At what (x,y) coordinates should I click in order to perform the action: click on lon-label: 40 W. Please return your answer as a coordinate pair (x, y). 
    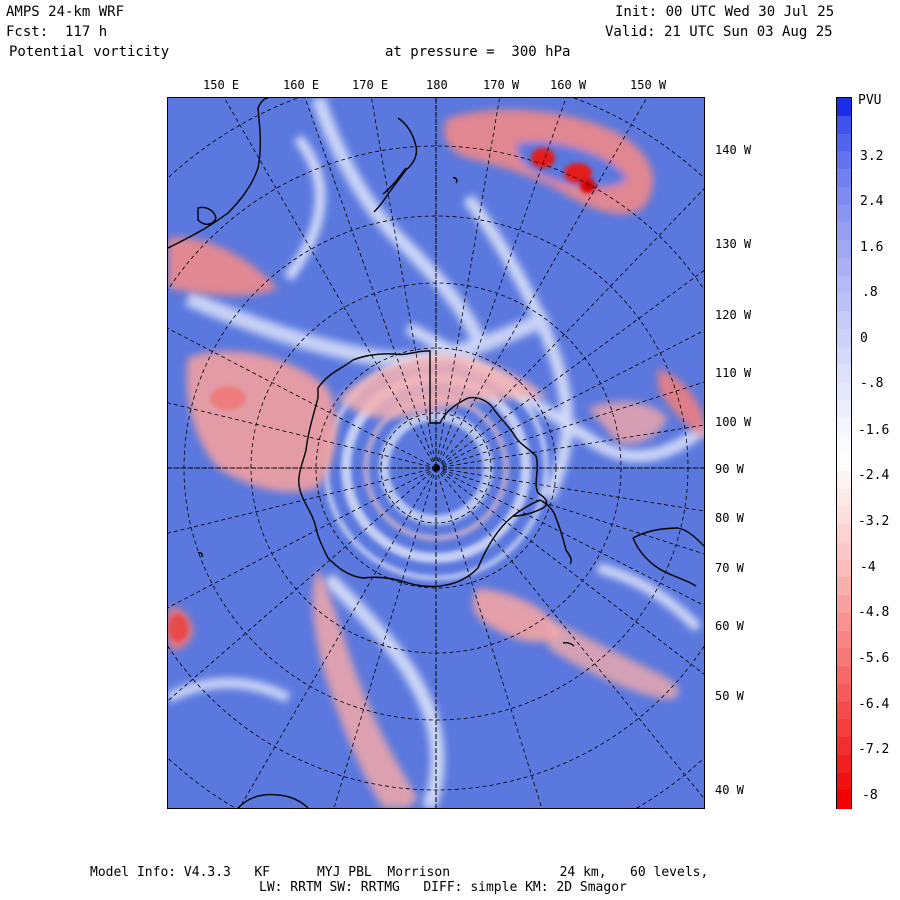
    Looking at the image, I should click on (729, 790).